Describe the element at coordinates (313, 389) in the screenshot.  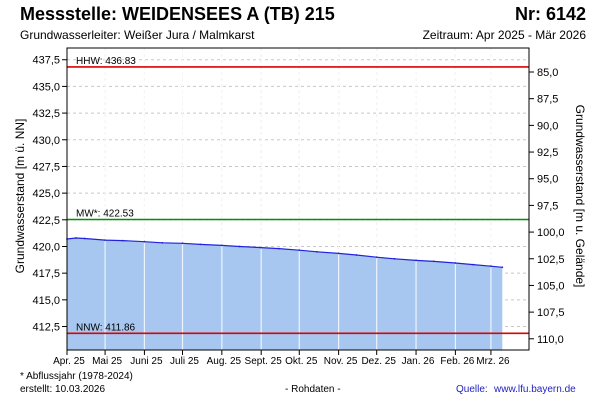
I see `raw-data-note: - Rohdaten -` at that location.